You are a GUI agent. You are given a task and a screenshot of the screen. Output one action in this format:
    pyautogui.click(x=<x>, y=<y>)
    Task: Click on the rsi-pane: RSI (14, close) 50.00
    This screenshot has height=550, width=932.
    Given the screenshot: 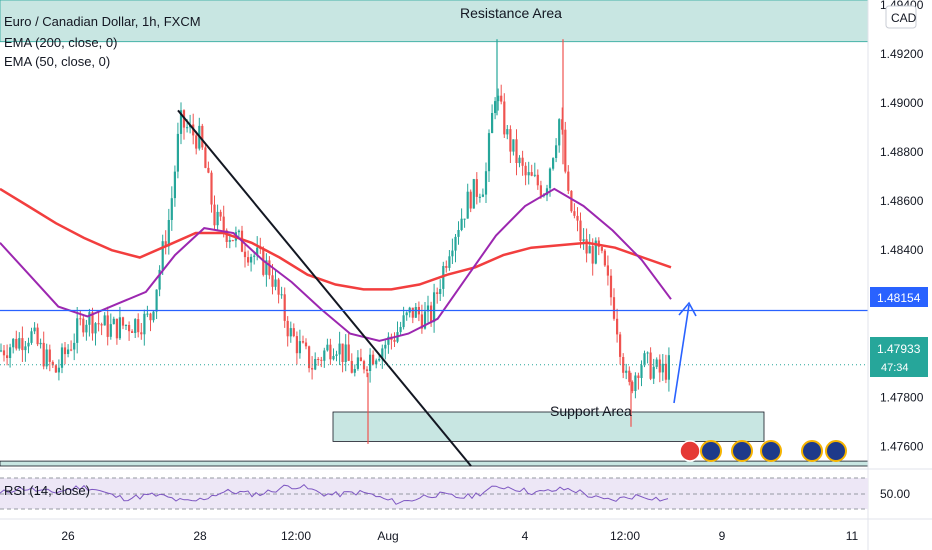 What is the action you would take?
    pyautogui.click(x=466, y=489)
    